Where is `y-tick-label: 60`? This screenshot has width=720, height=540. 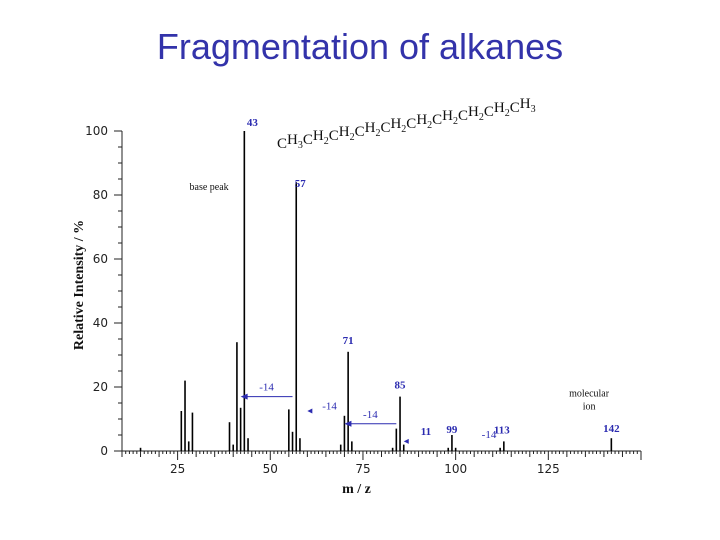
y-tick-label: 60 is located at coordinates (100, 259).